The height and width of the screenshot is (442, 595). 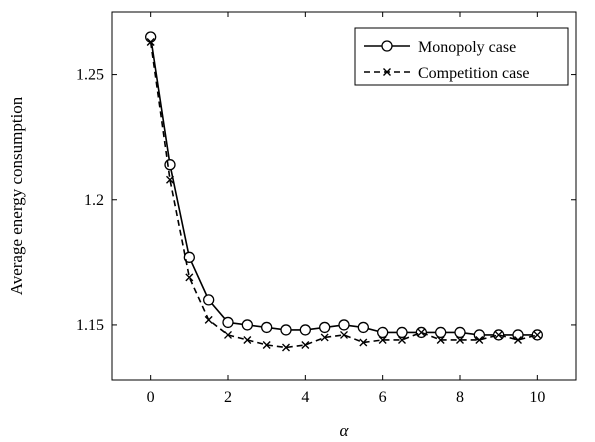 What do you see at coordinates (537, 397) in the screenshot?
I see `x-tick-label: 10` at bounding box center [537, 397].